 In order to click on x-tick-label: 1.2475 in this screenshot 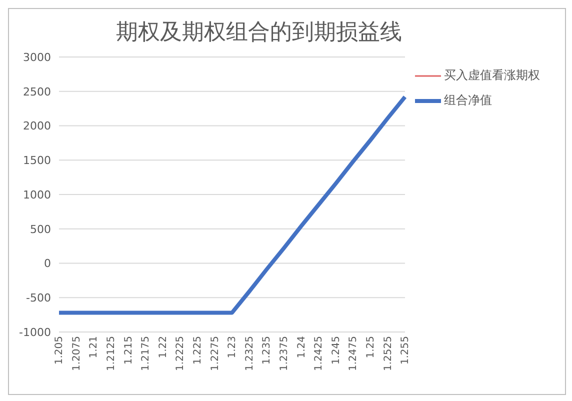, I will do `click(354, 353)`.